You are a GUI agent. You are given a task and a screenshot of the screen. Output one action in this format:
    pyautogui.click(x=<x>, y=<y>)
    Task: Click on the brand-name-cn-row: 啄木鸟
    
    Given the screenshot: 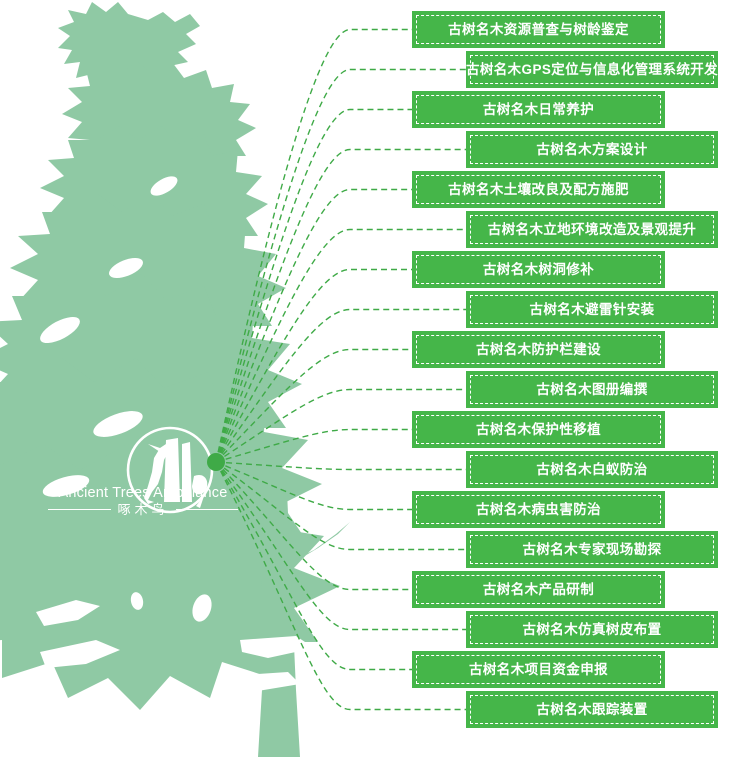 What is the action you would take?
    pyautogui.click(x=143, y=509)
    